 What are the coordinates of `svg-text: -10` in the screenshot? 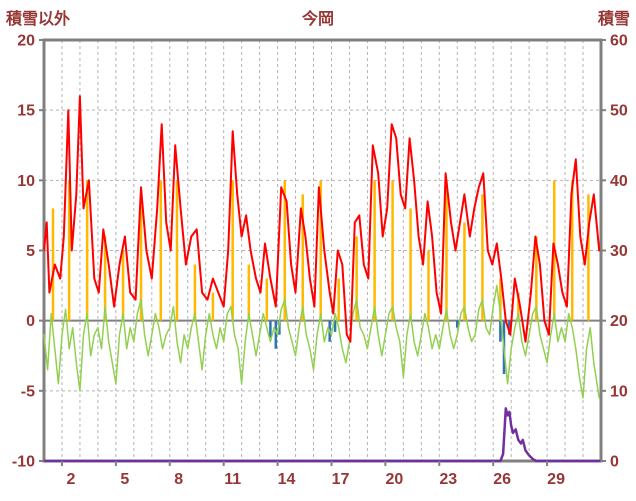 It's located at (23, 462).